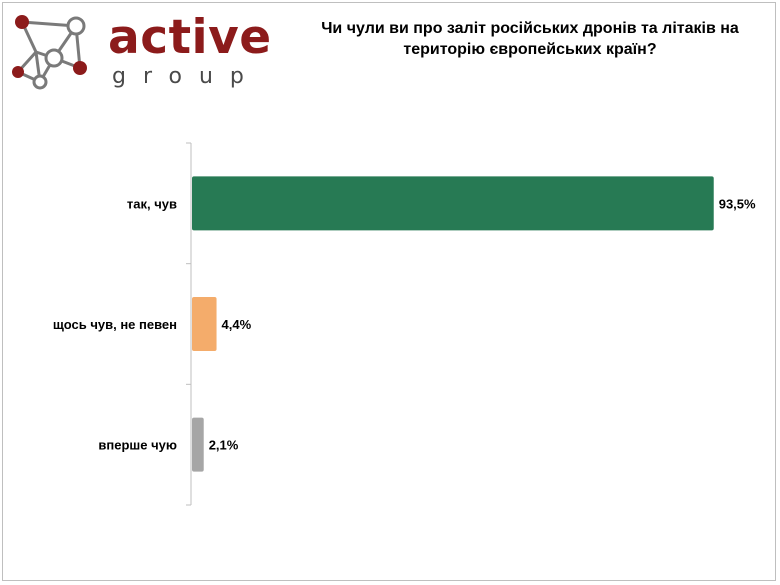 This screenshot has width=780, height=585. What do you see at coordinates (49, 52) in the screenshot?
I see `network-icon` at bounding box center [49, 52].